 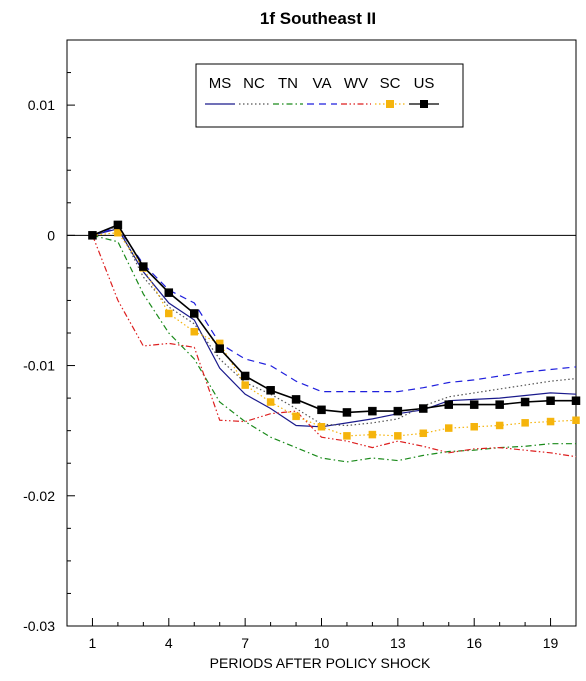 I want to click on y-tick-label: 0.01, so click(x=41, y=105).